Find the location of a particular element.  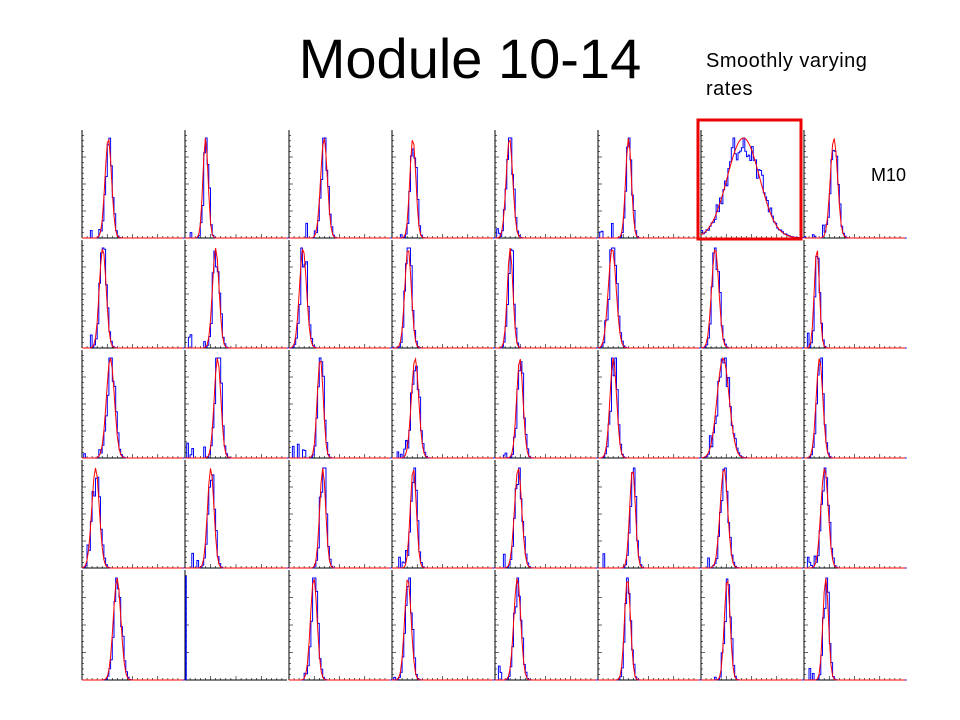

module-label: M10 is located at coordinates (889, 175).